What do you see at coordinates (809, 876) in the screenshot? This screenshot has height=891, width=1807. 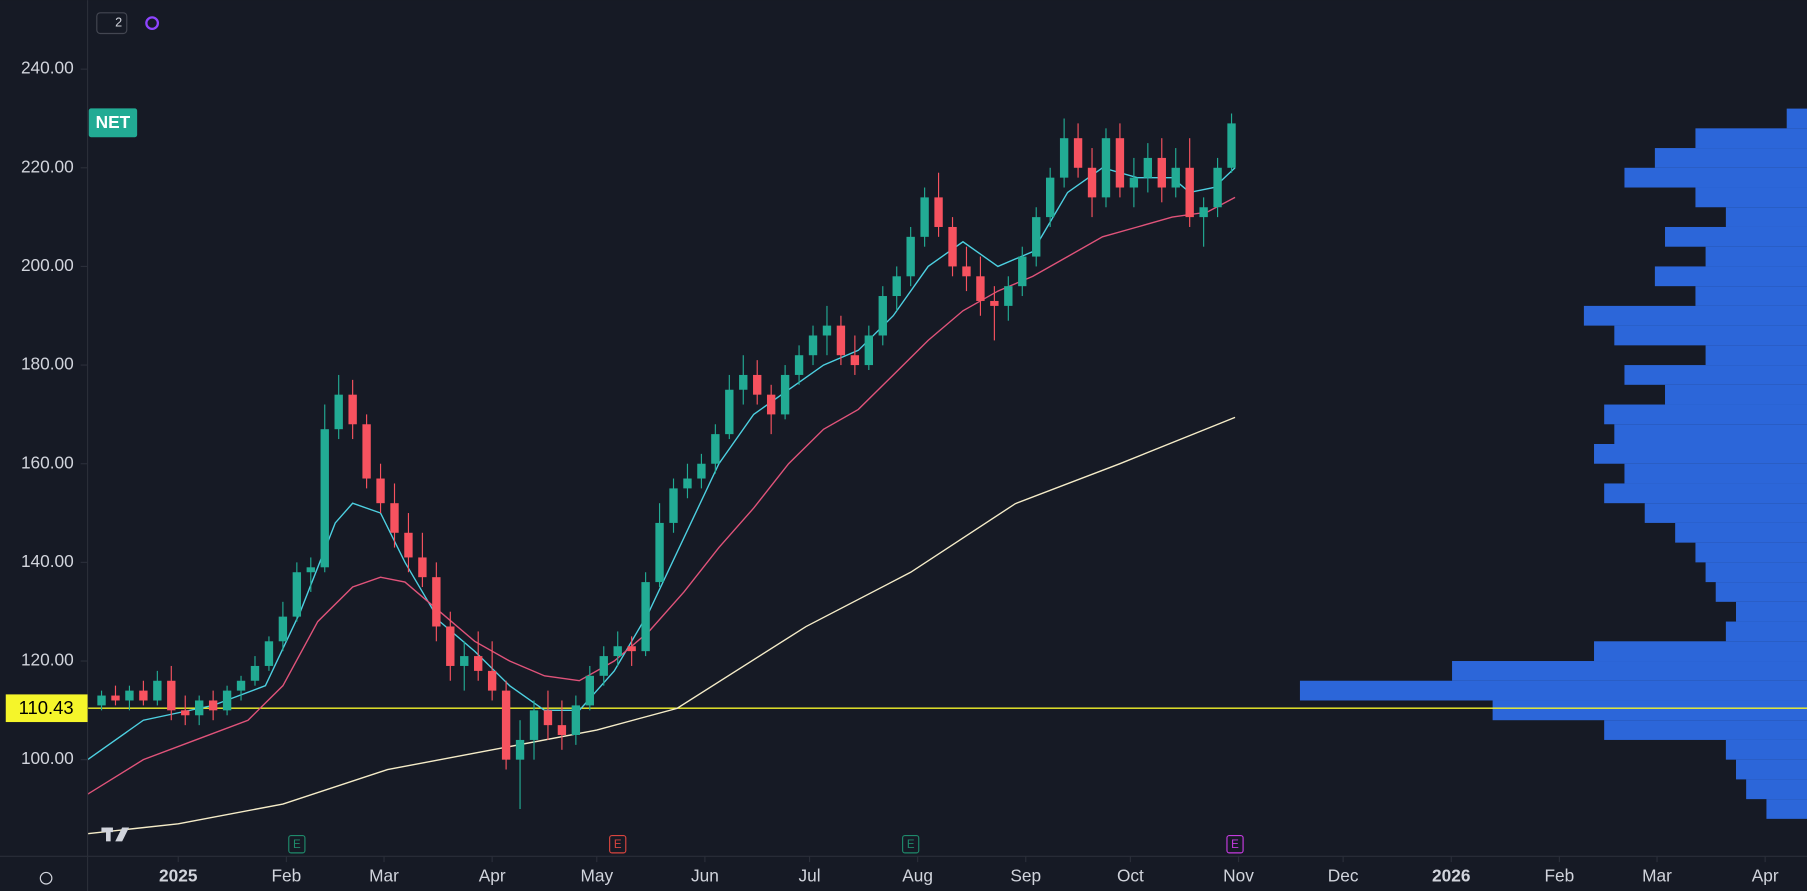 I see `x-tick-label: Jul` at bounding box center [809, 876].